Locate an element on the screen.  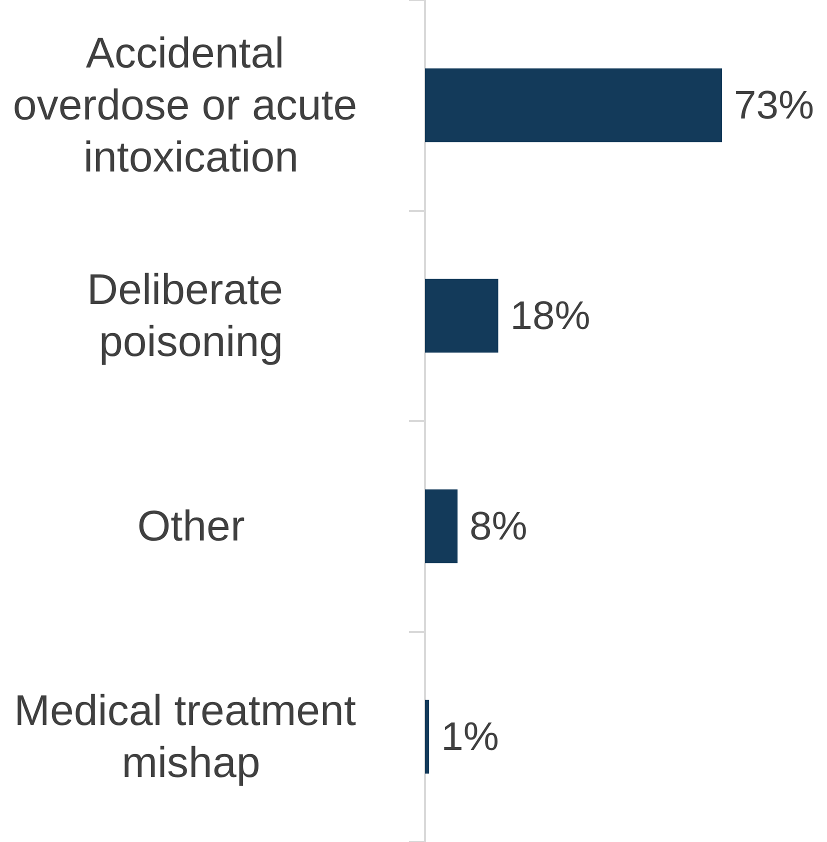
data-label: 73% is located at coordinates (774, 105).